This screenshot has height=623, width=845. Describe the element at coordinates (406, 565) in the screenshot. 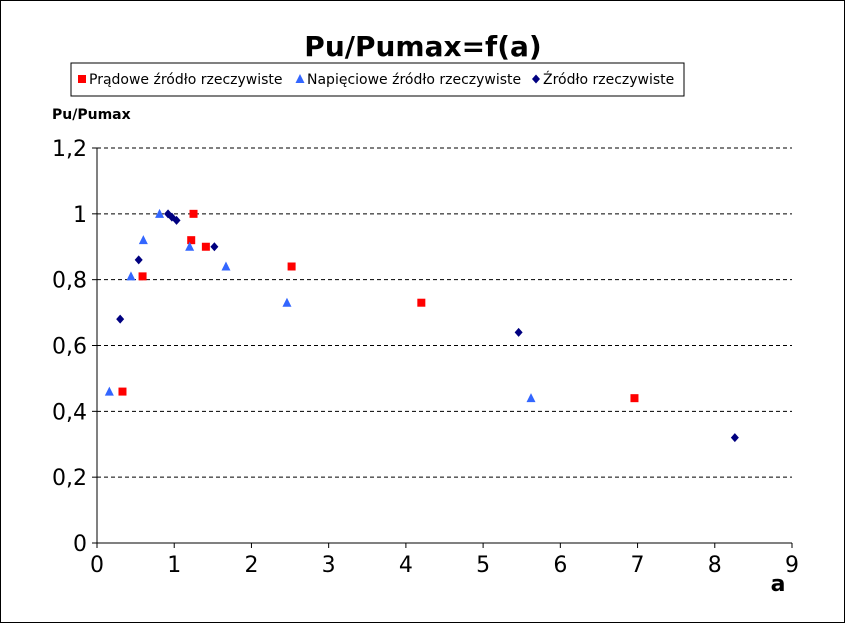

I see `x-tick-label: 4` at that location.